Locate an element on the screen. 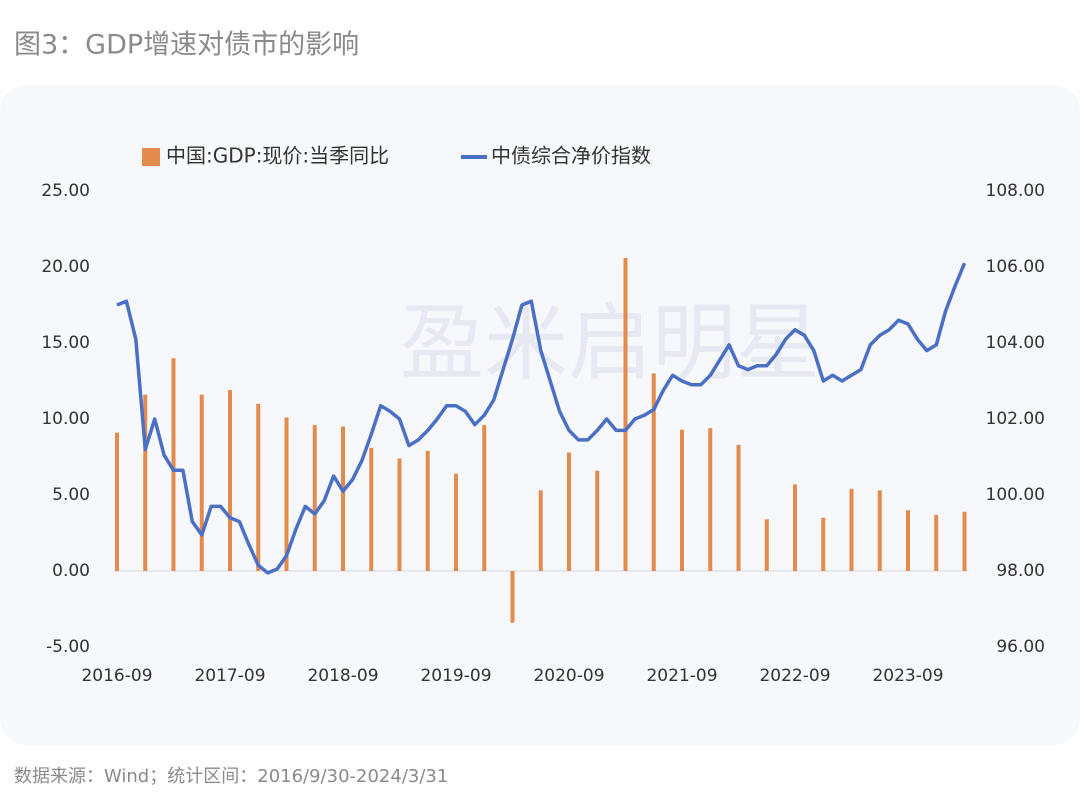 The height and width of the screenshot is (803, 1080). y-tick-label: 15.00 is located at coordinates (65, 343).